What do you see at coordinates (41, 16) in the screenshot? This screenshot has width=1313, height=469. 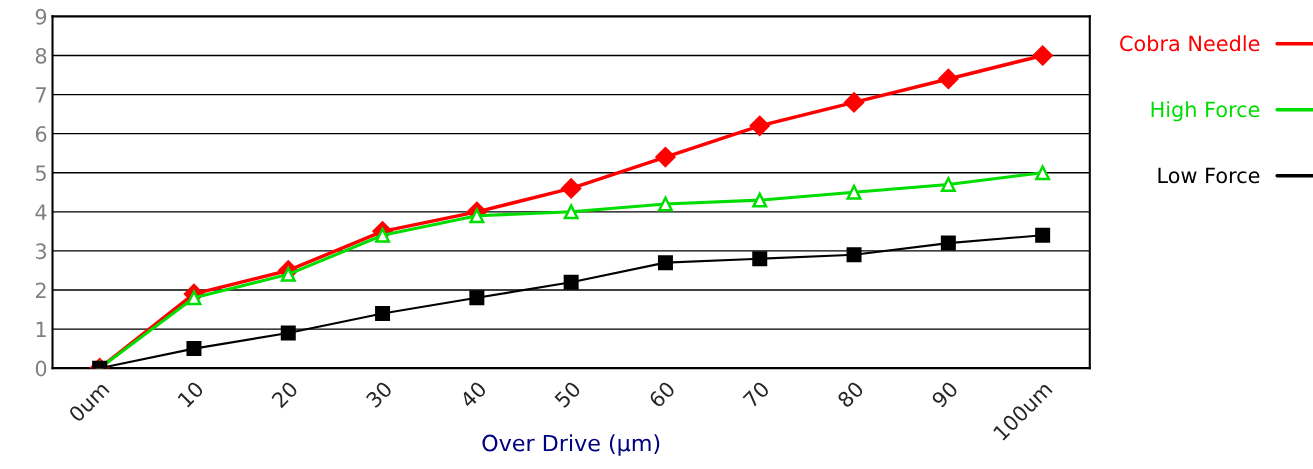 I see `y-tick-label: 9` at bounding box center [41, 16].